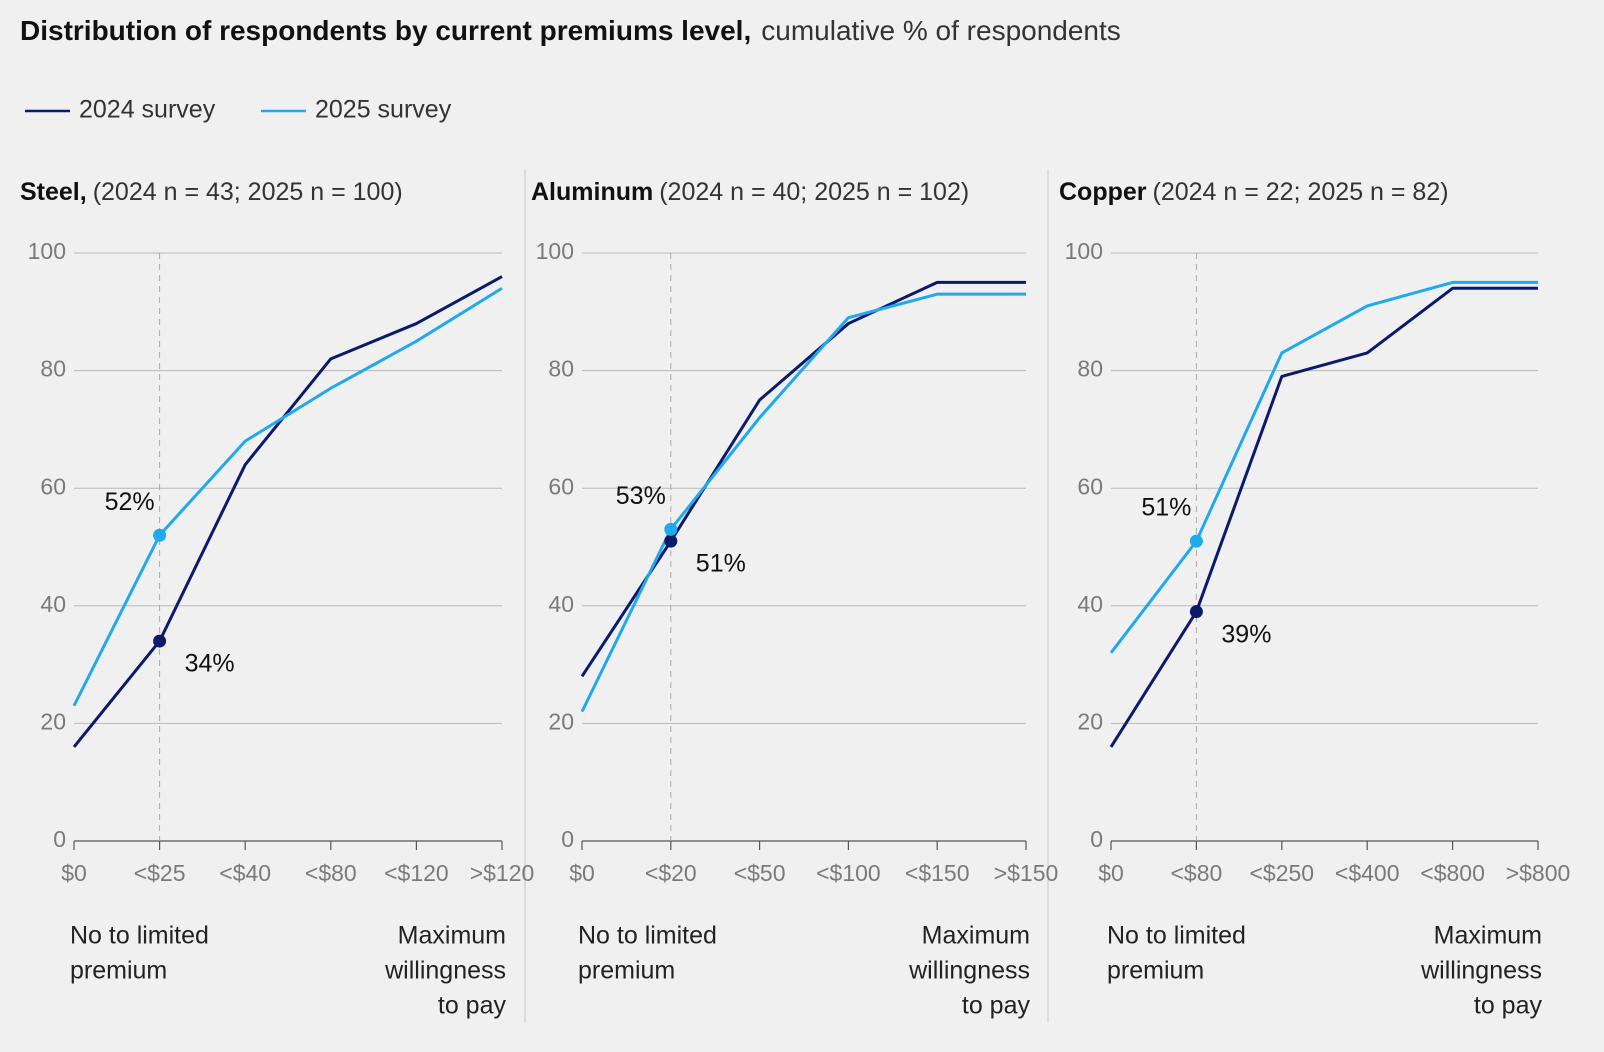  I want to click on data-label: 52%, so click(130, 502).